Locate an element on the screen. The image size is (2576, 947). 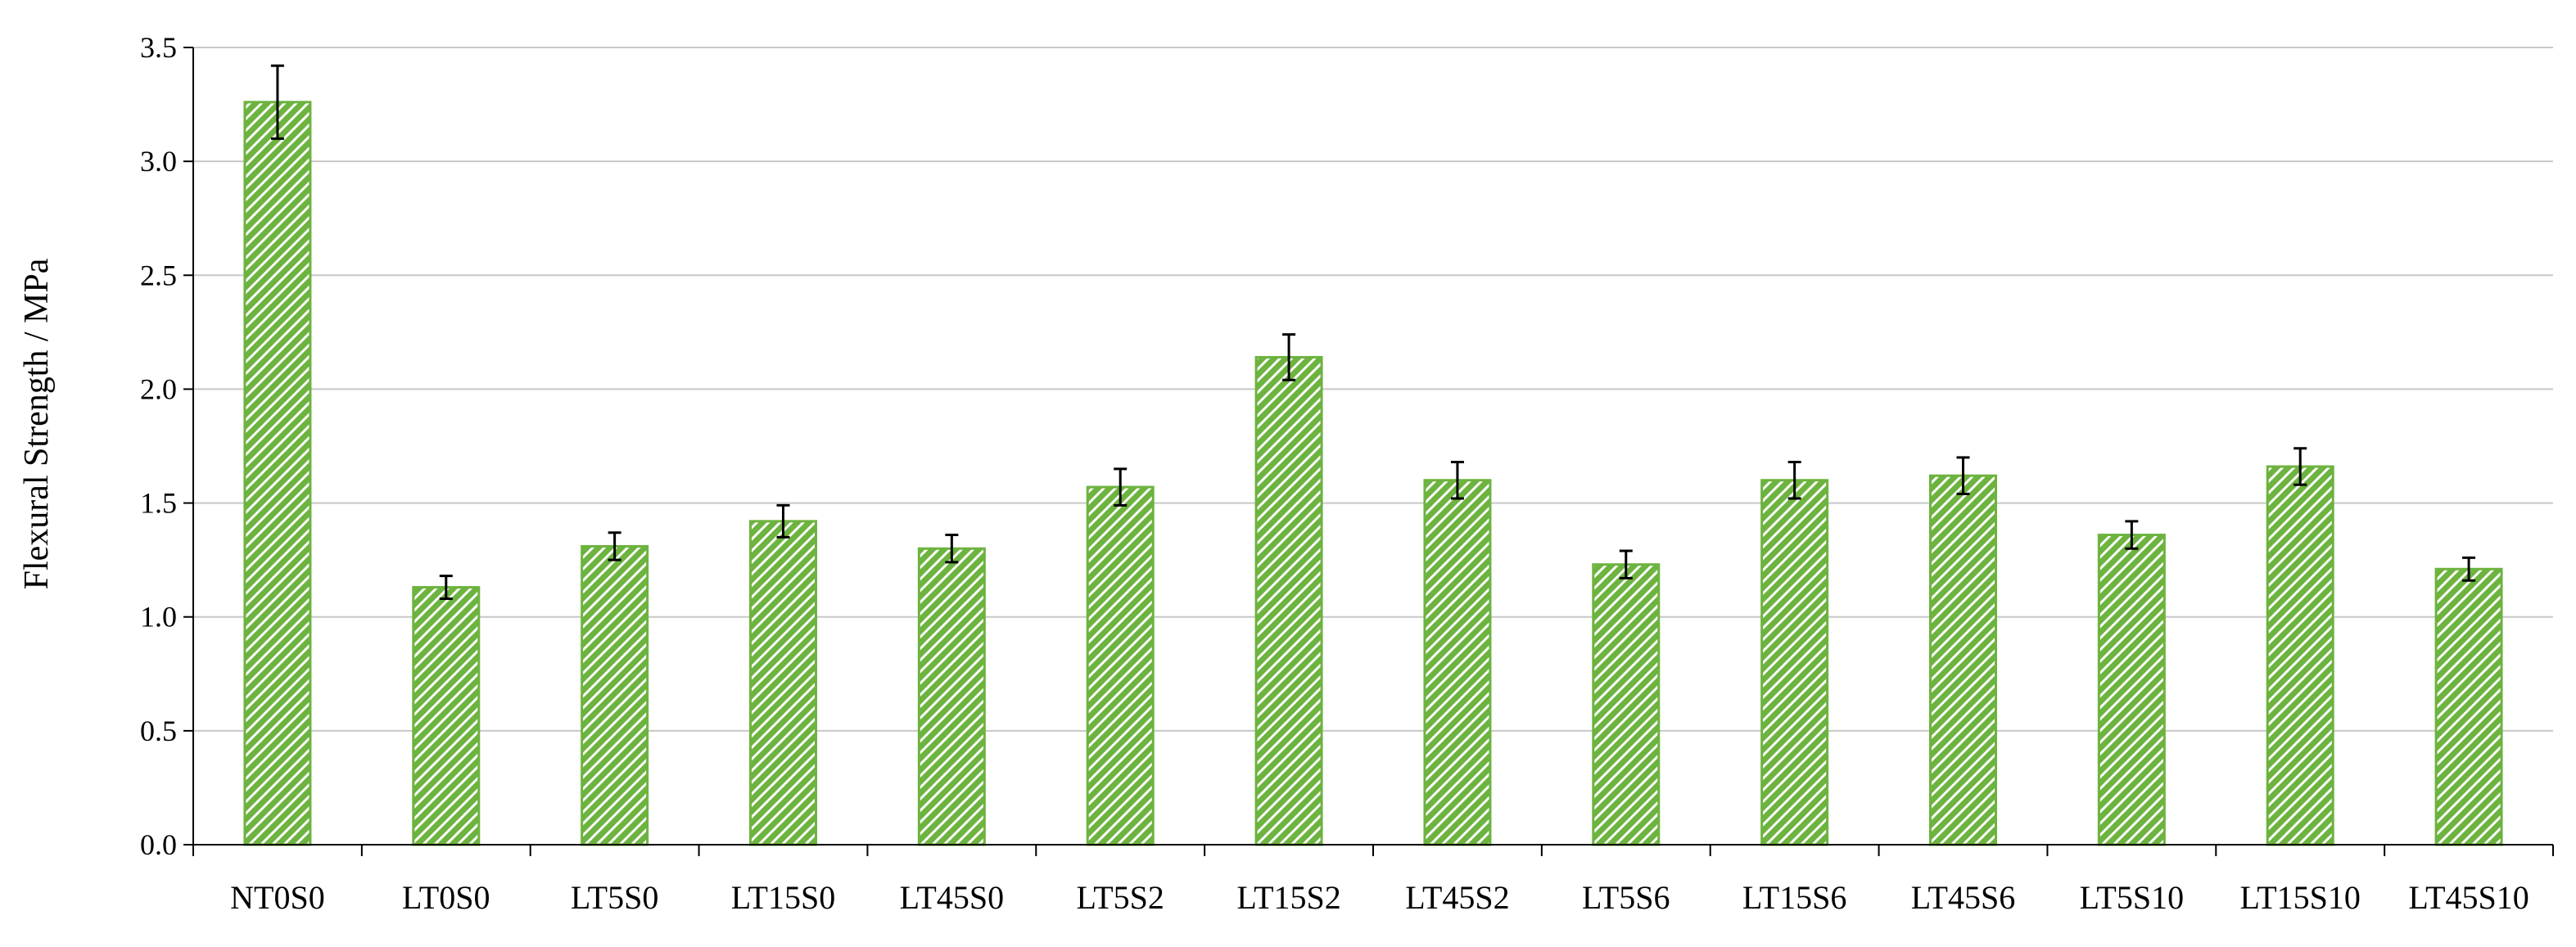
bar-lt15s10 is located at coordinates (2300, 655).